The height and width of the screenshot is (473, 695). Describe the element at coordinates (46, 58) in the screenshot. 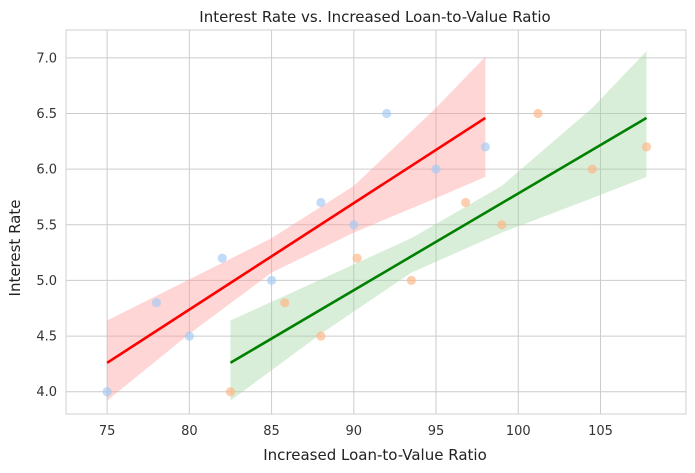

I see `y-tick-label: 7.0` at that location.